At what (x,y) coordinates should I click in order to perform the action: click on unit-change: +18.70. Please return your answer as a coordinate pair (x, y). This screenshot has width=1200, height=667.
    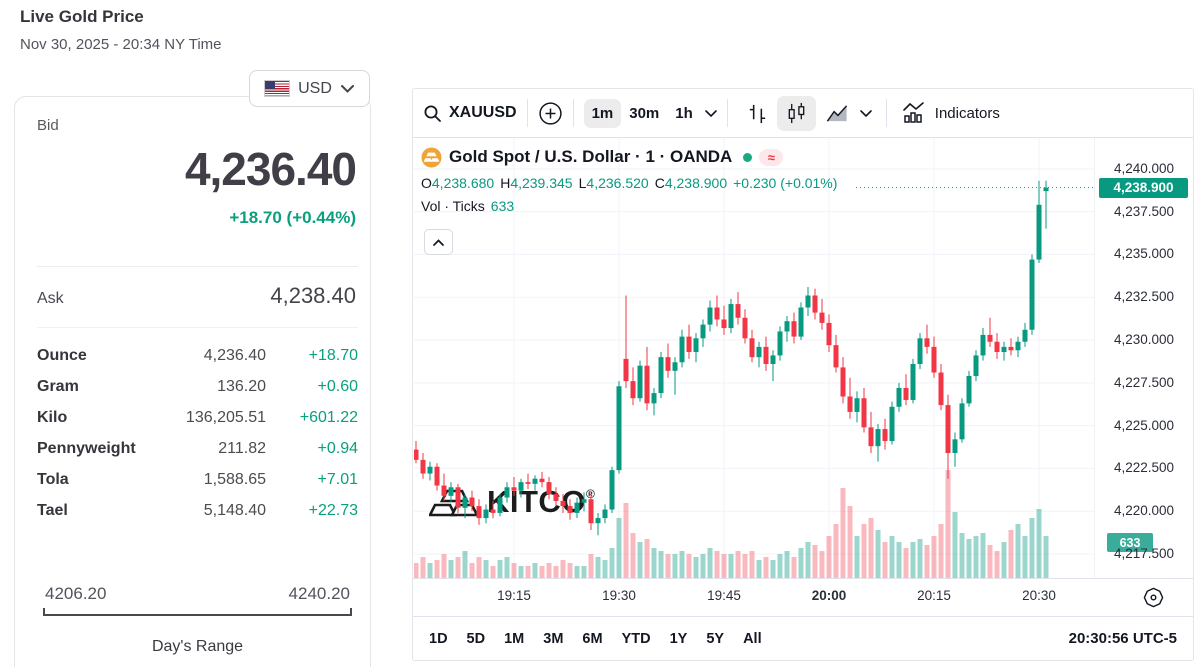
    Looking at the image, I should click on (333, 355).